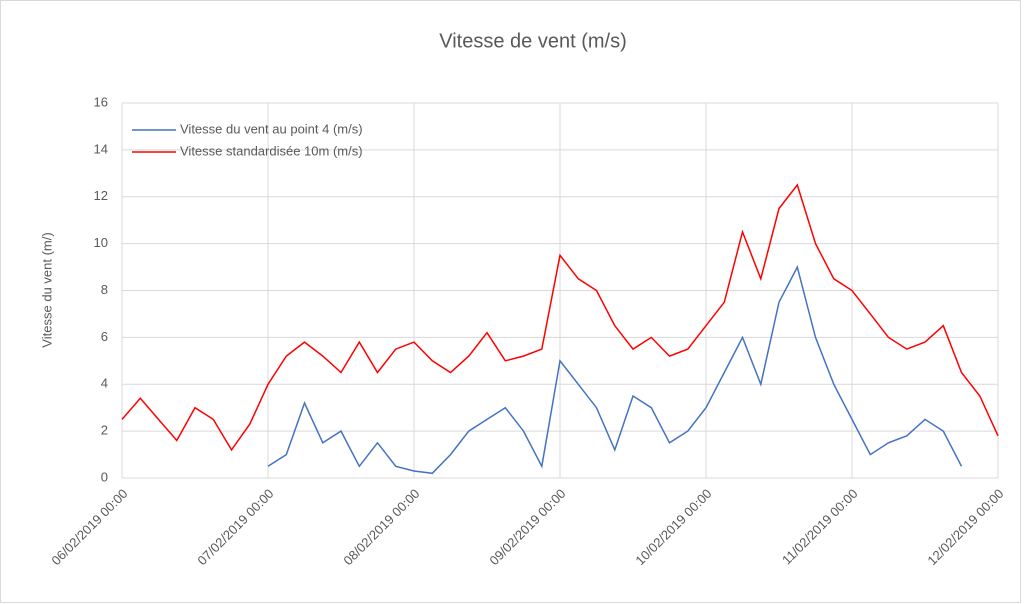 This screenshot has width=1027, height=604. Describe the element at coordinates (101, 195) in the screenshot. I see `y-tick-label: 12` at that location.